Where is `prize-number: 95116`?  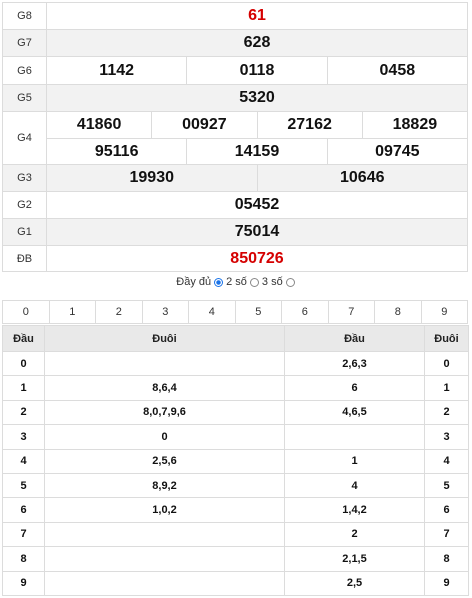 prize-number: 95116 is located at coordinates (116, 151).